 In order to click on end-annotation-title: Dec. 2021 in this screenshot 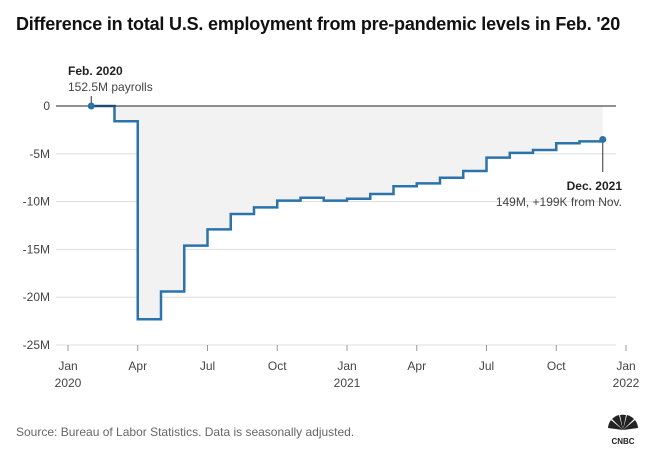, I will do `click(595, 186)`.